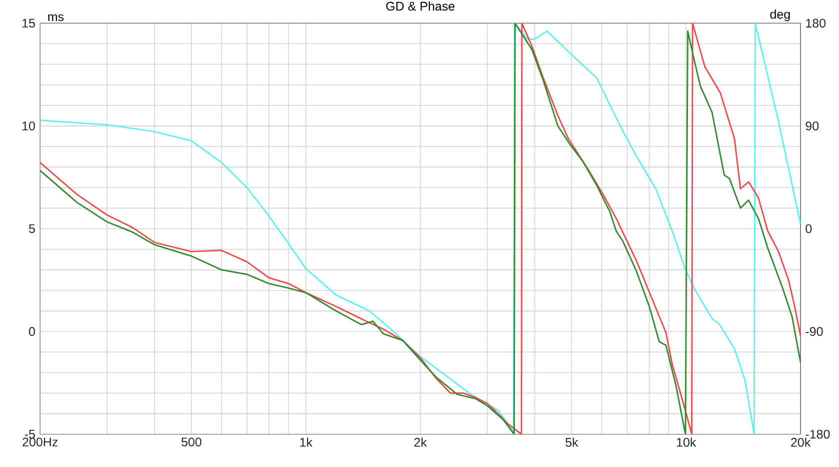  I want to click on y2-tick-label: -180, so click(818, 434).